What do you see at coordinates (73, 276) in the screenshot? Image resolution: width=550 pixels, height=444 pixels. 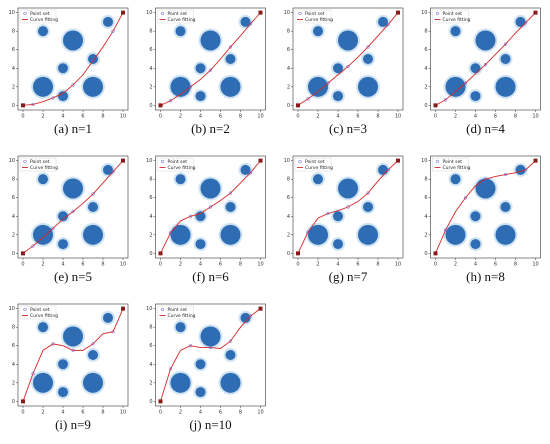 I see `caption: (e) n=5` at bounding box center [73, 276].